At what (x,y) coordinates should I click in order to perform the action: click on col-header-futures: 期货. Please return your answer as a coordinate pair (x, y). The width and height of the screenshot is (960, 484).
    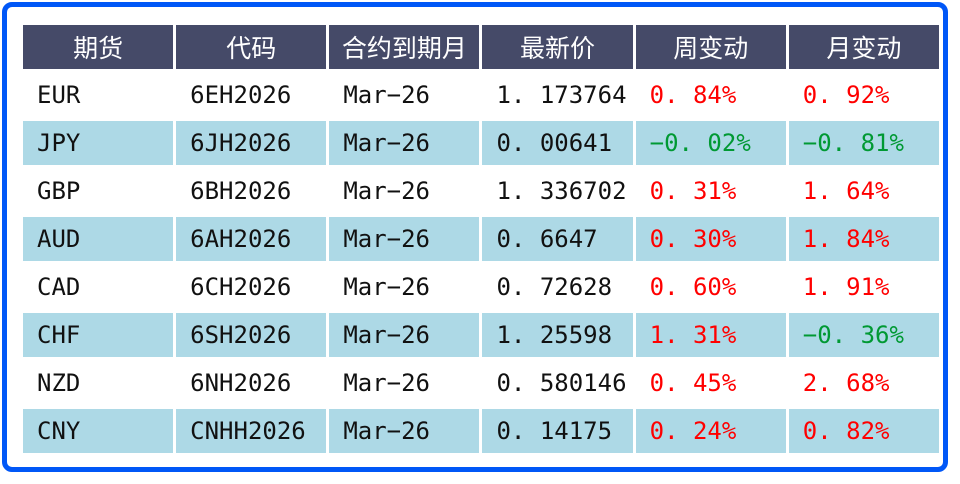
    Looking at the image, I should click on (98, 47).